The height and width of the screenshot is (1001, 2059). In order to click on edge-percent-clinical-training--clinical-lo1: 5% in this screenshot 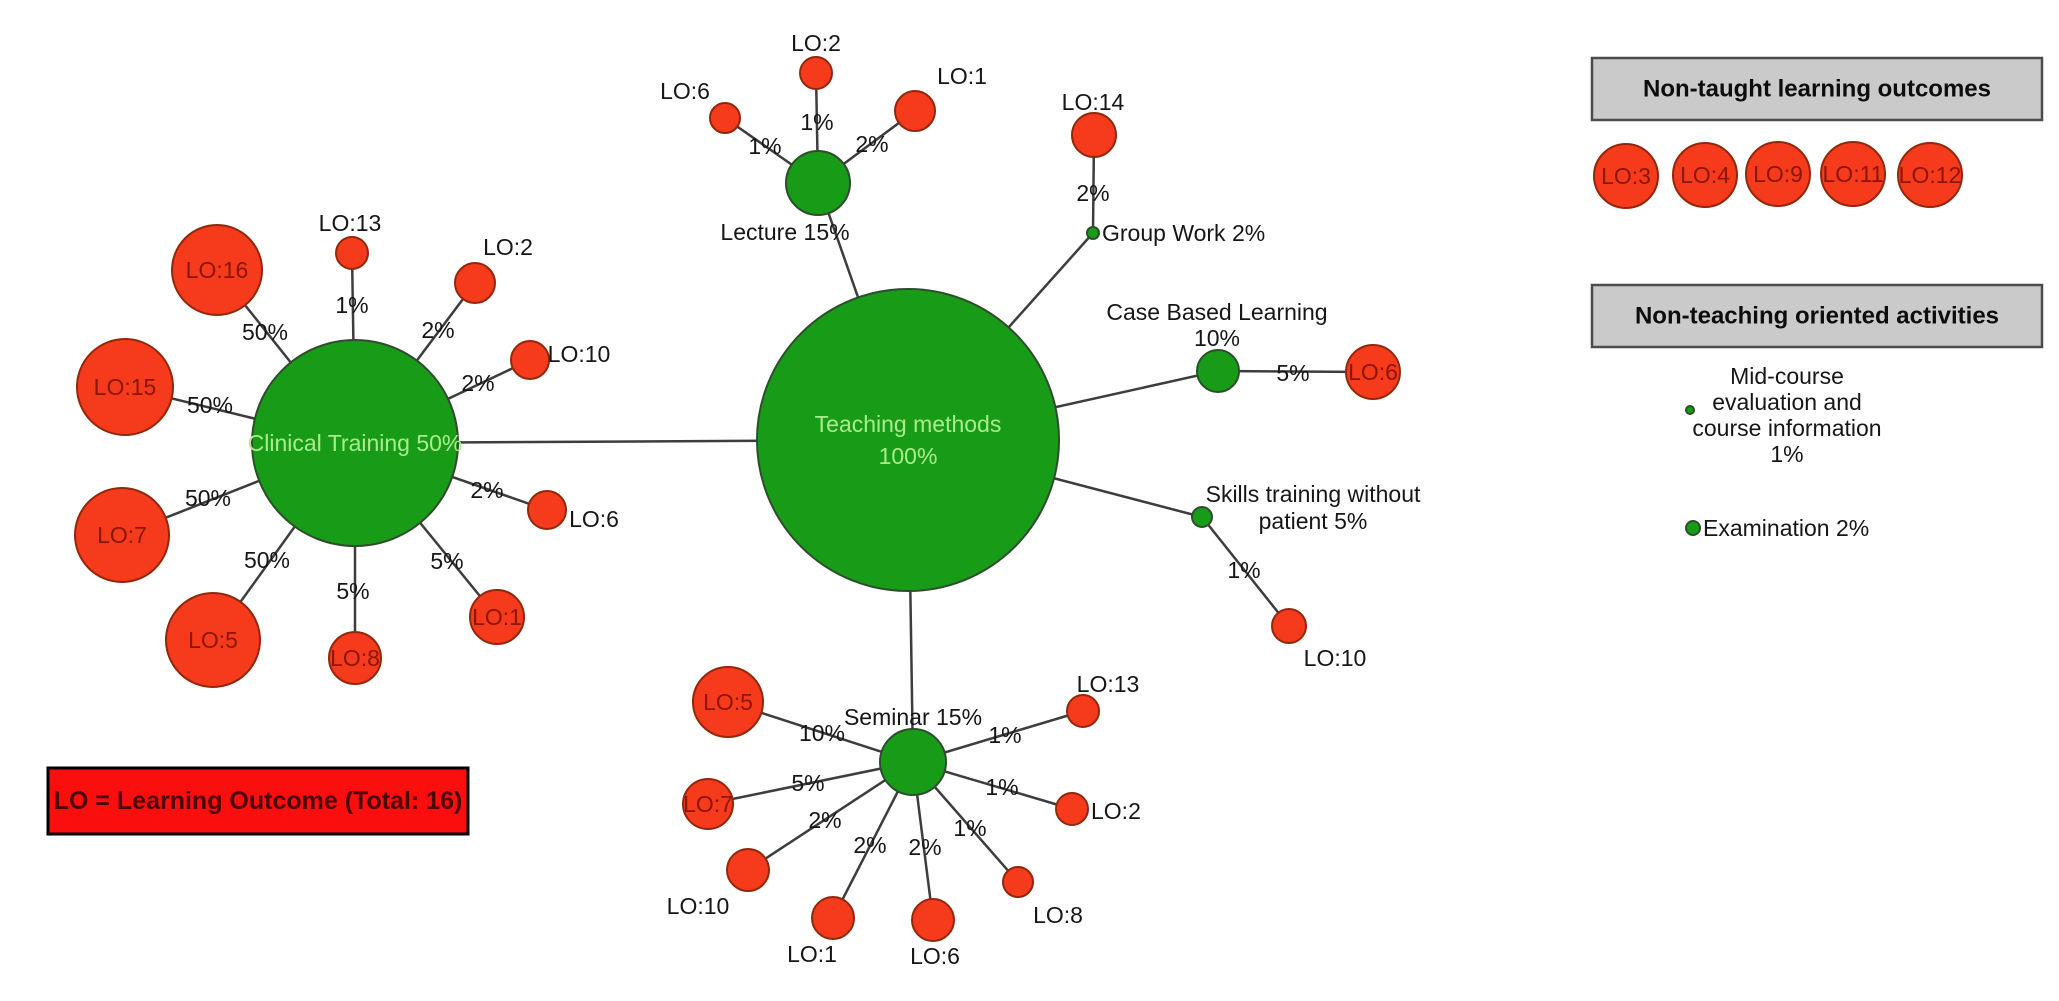, I will do `click(446, 561)`.